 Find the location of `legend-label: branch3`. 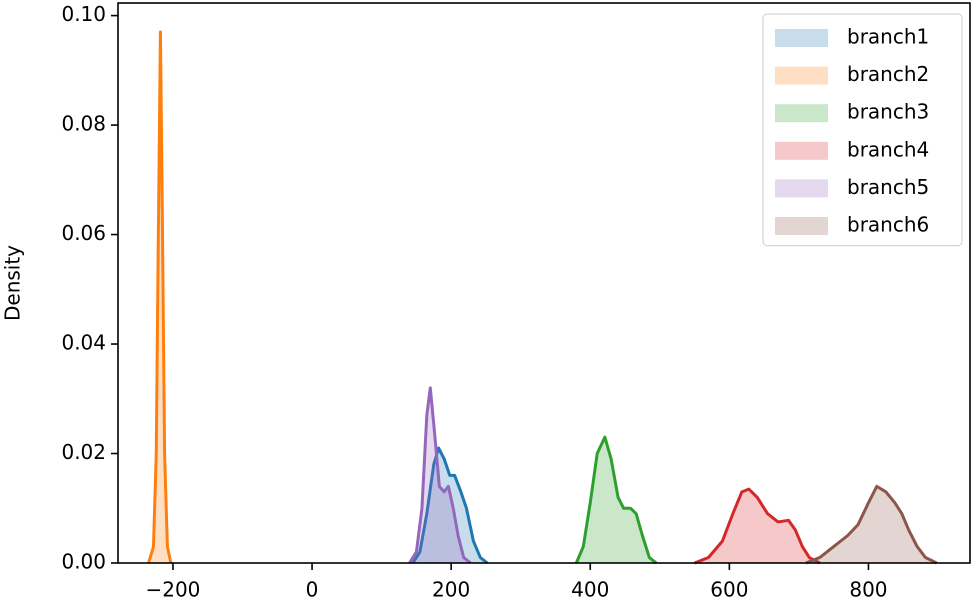

legend-label: branch3 is located at coordinates (888, 112).